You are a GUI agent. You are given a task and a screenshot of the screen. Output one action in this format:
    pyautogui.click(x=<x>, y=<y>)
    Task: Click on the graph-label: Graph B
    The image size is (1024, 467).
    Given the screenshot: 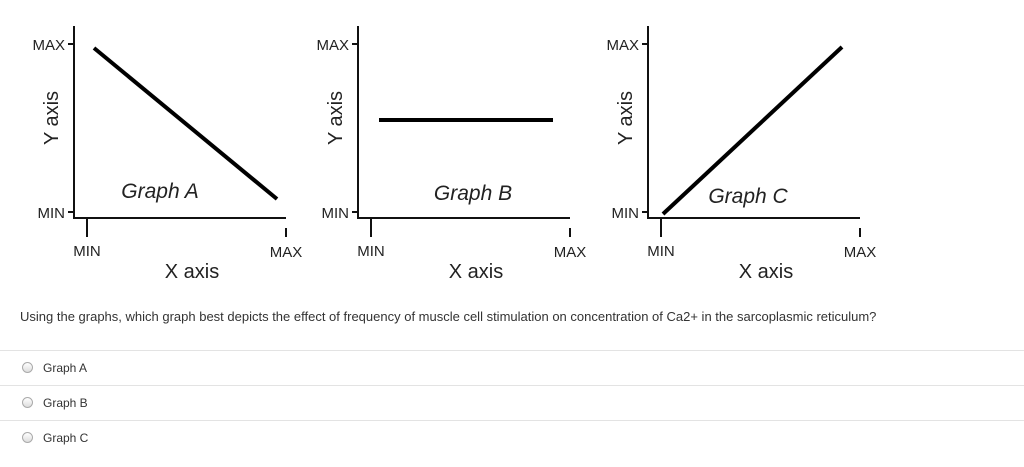 What is the action you would take?
    pyautogui.click(x=473, y=193)
    